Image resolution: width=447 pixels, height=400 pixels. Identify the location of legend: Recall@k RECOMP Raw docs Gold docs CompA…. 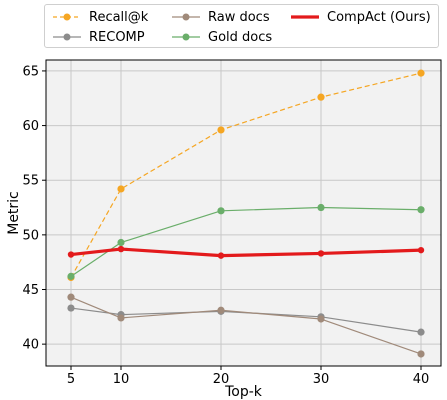
(241, 26).